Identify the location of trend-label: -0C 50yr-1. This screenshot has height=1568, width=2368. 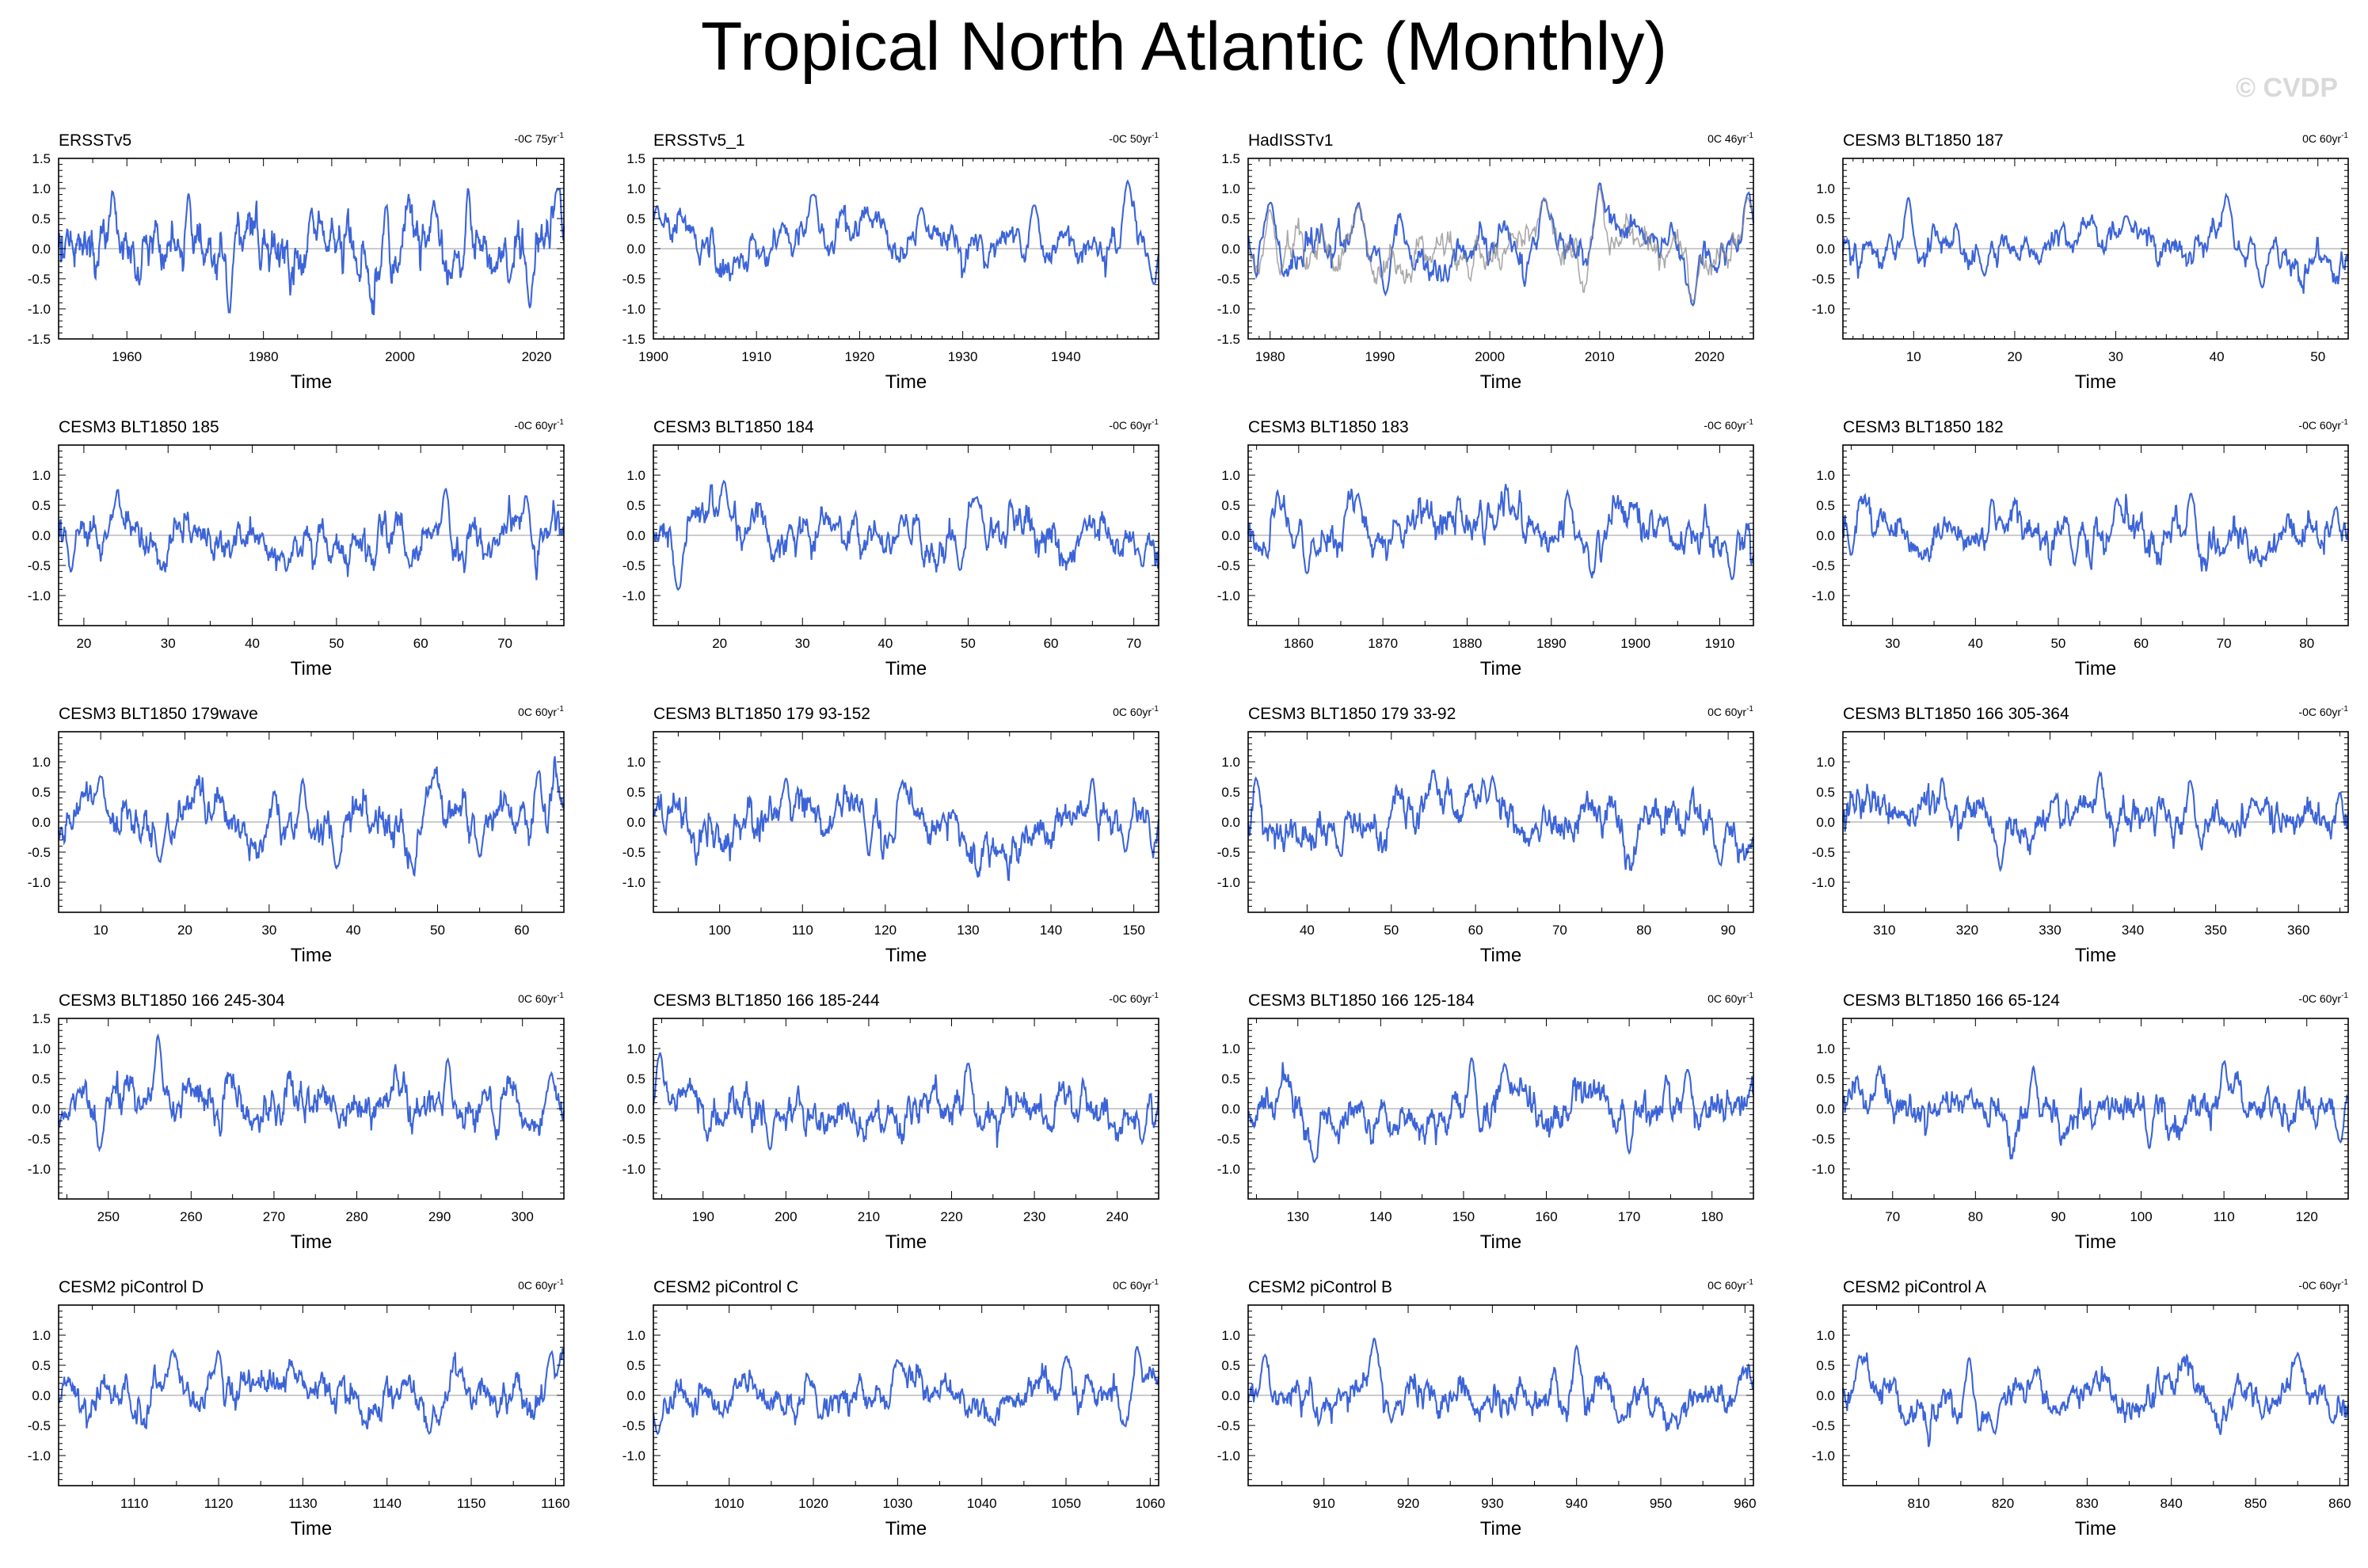
(1134, 138).